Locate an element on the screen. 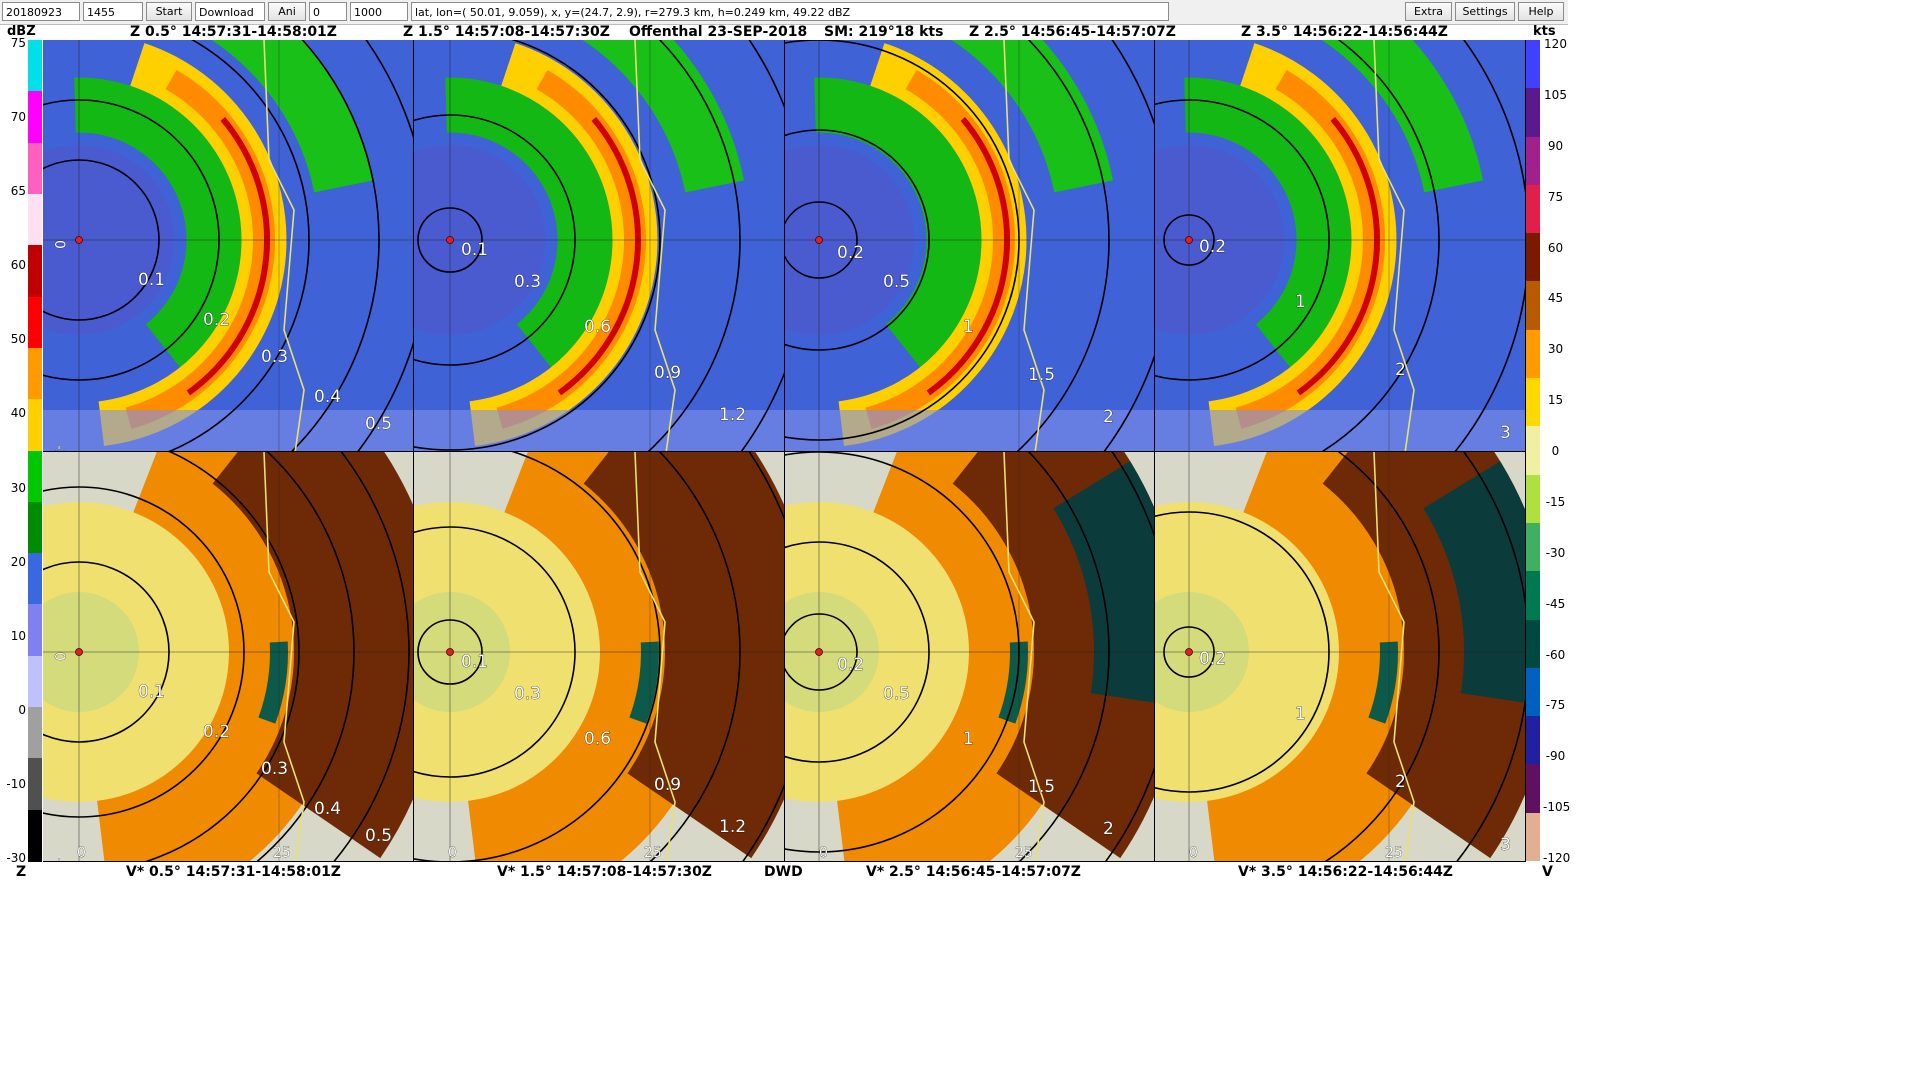  ring-height-label: 0.6 is located at coordinates (597, 739).